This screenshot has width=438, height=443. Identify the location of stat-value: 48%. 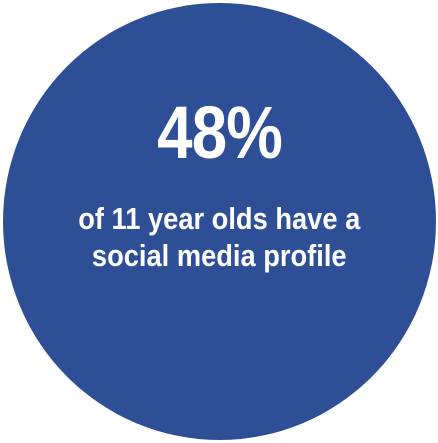
(220, 132).